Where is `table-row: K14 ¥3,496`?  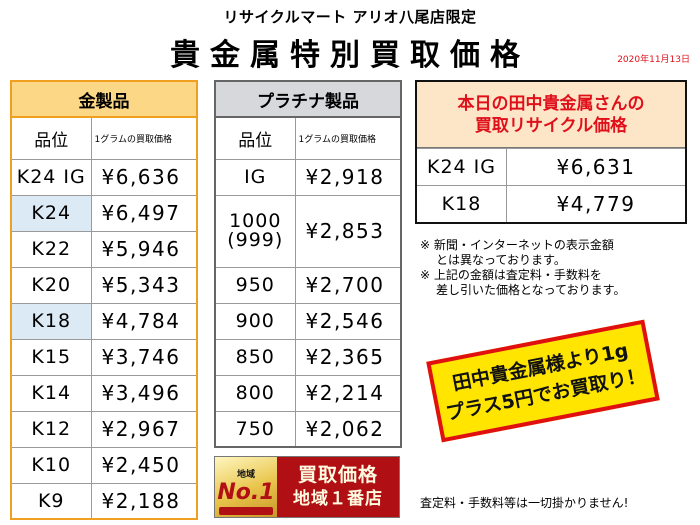
table-row: K14 ¥3,496 is located at coordinates (104, 393).